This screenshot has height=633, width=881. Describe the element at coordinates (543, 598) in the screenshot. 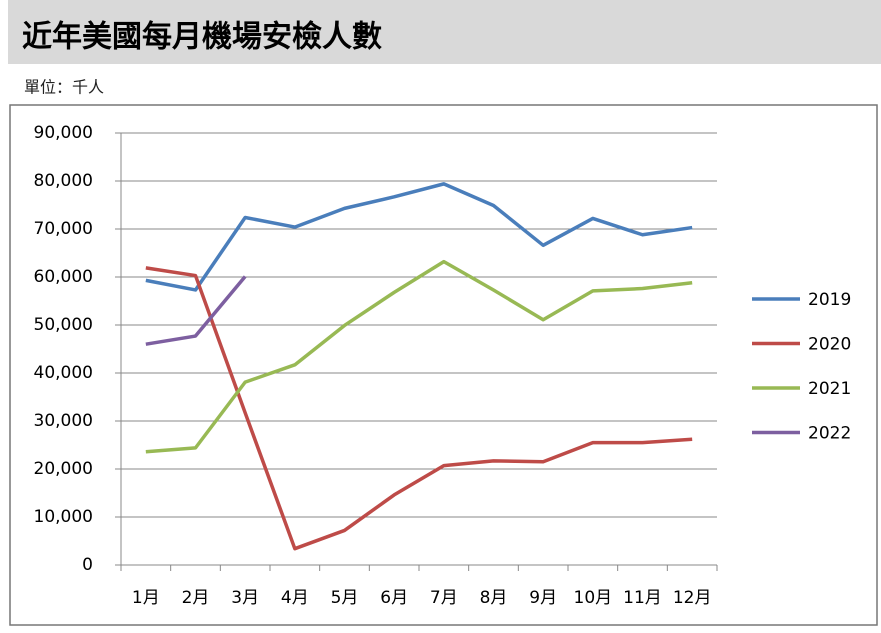

I see `x-tick-label: 9月` at that location.